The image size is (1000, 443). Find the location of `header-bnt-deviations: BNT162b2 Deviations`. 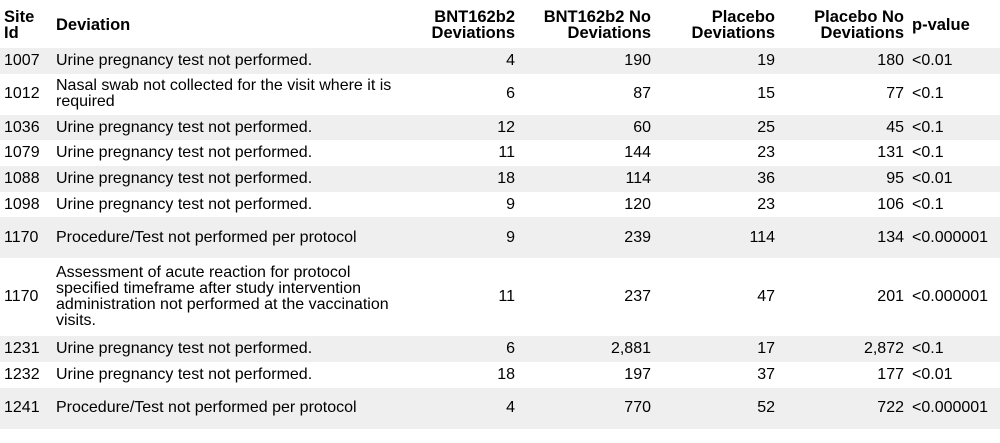

header-bnt-deviations: BNT162b2 Deviations is located at coordinates (473, 25).